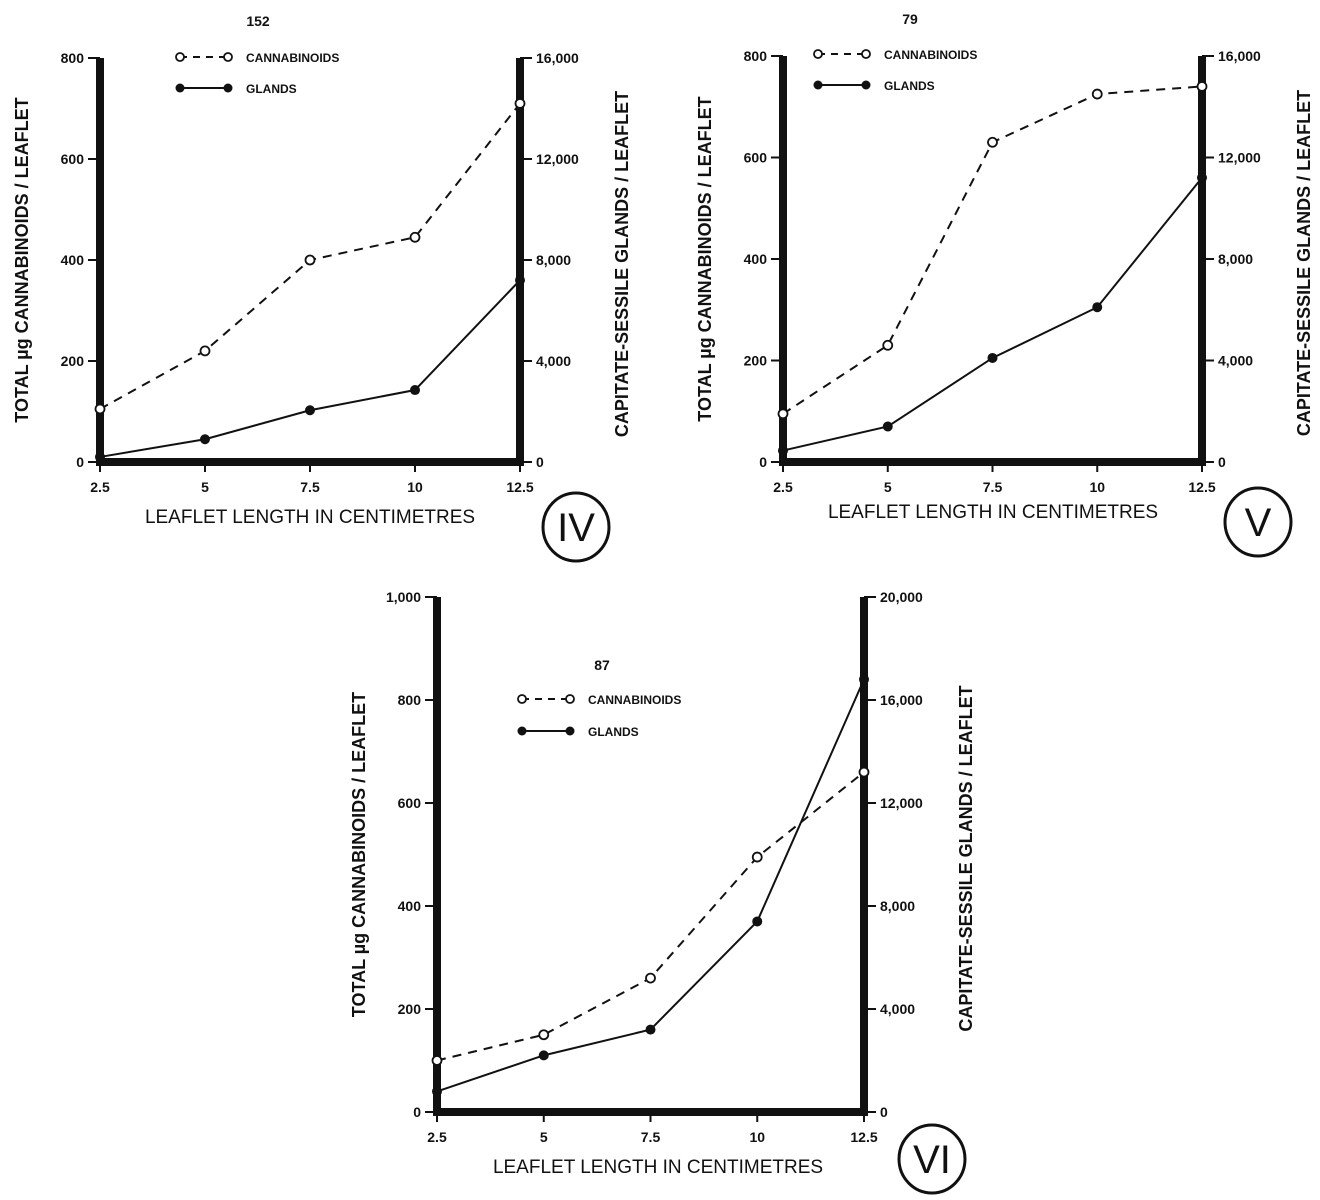  Describe the element at coordinates (258, 21) in the screenshot. I see `chart-title: 152` at that location.